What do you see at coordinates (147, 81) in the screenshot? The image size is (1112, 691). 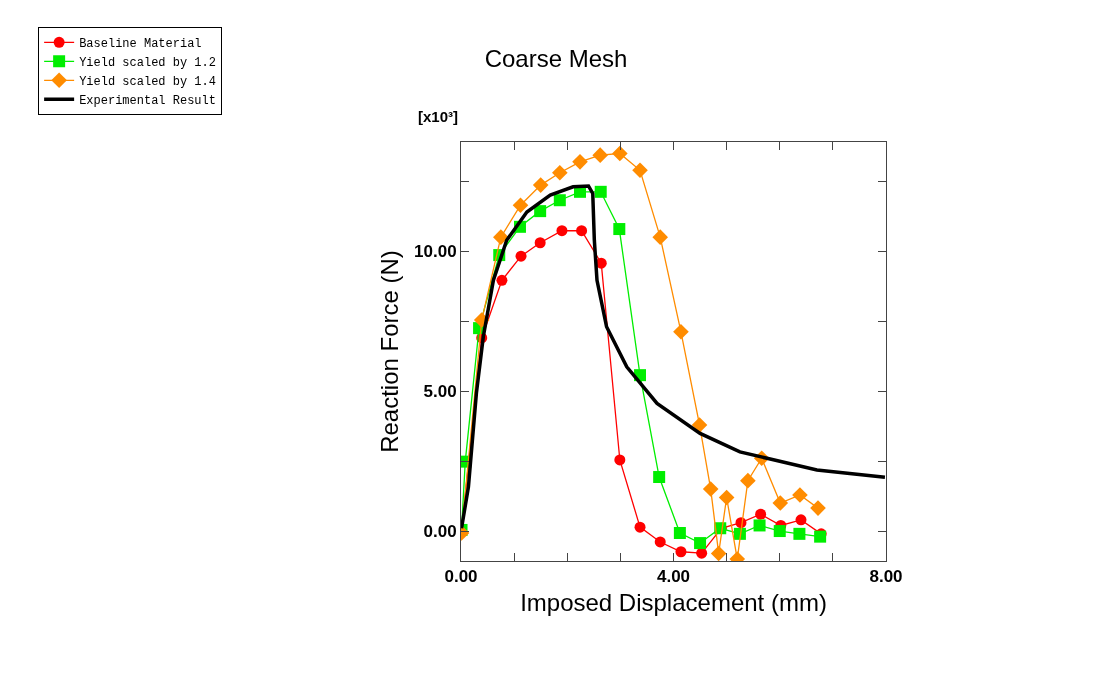 I see `legend-label: Yield scaled by 1.4` at bounding box center [147, 81].